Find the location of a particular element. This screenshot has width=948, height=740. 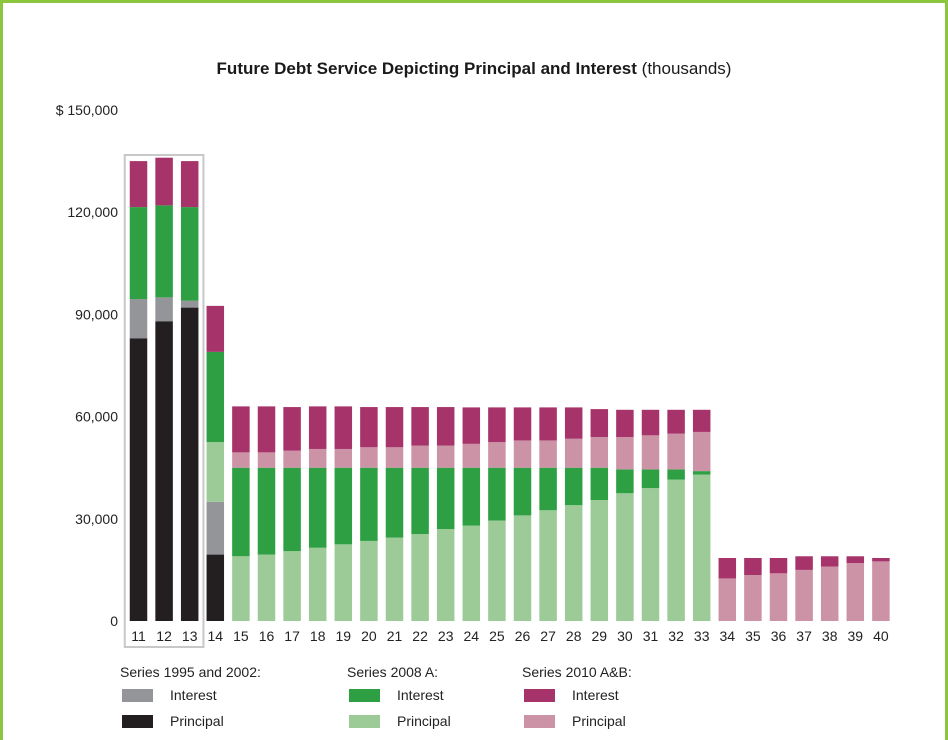

x-tick-label: 24 is located at coordinates (472, 636).